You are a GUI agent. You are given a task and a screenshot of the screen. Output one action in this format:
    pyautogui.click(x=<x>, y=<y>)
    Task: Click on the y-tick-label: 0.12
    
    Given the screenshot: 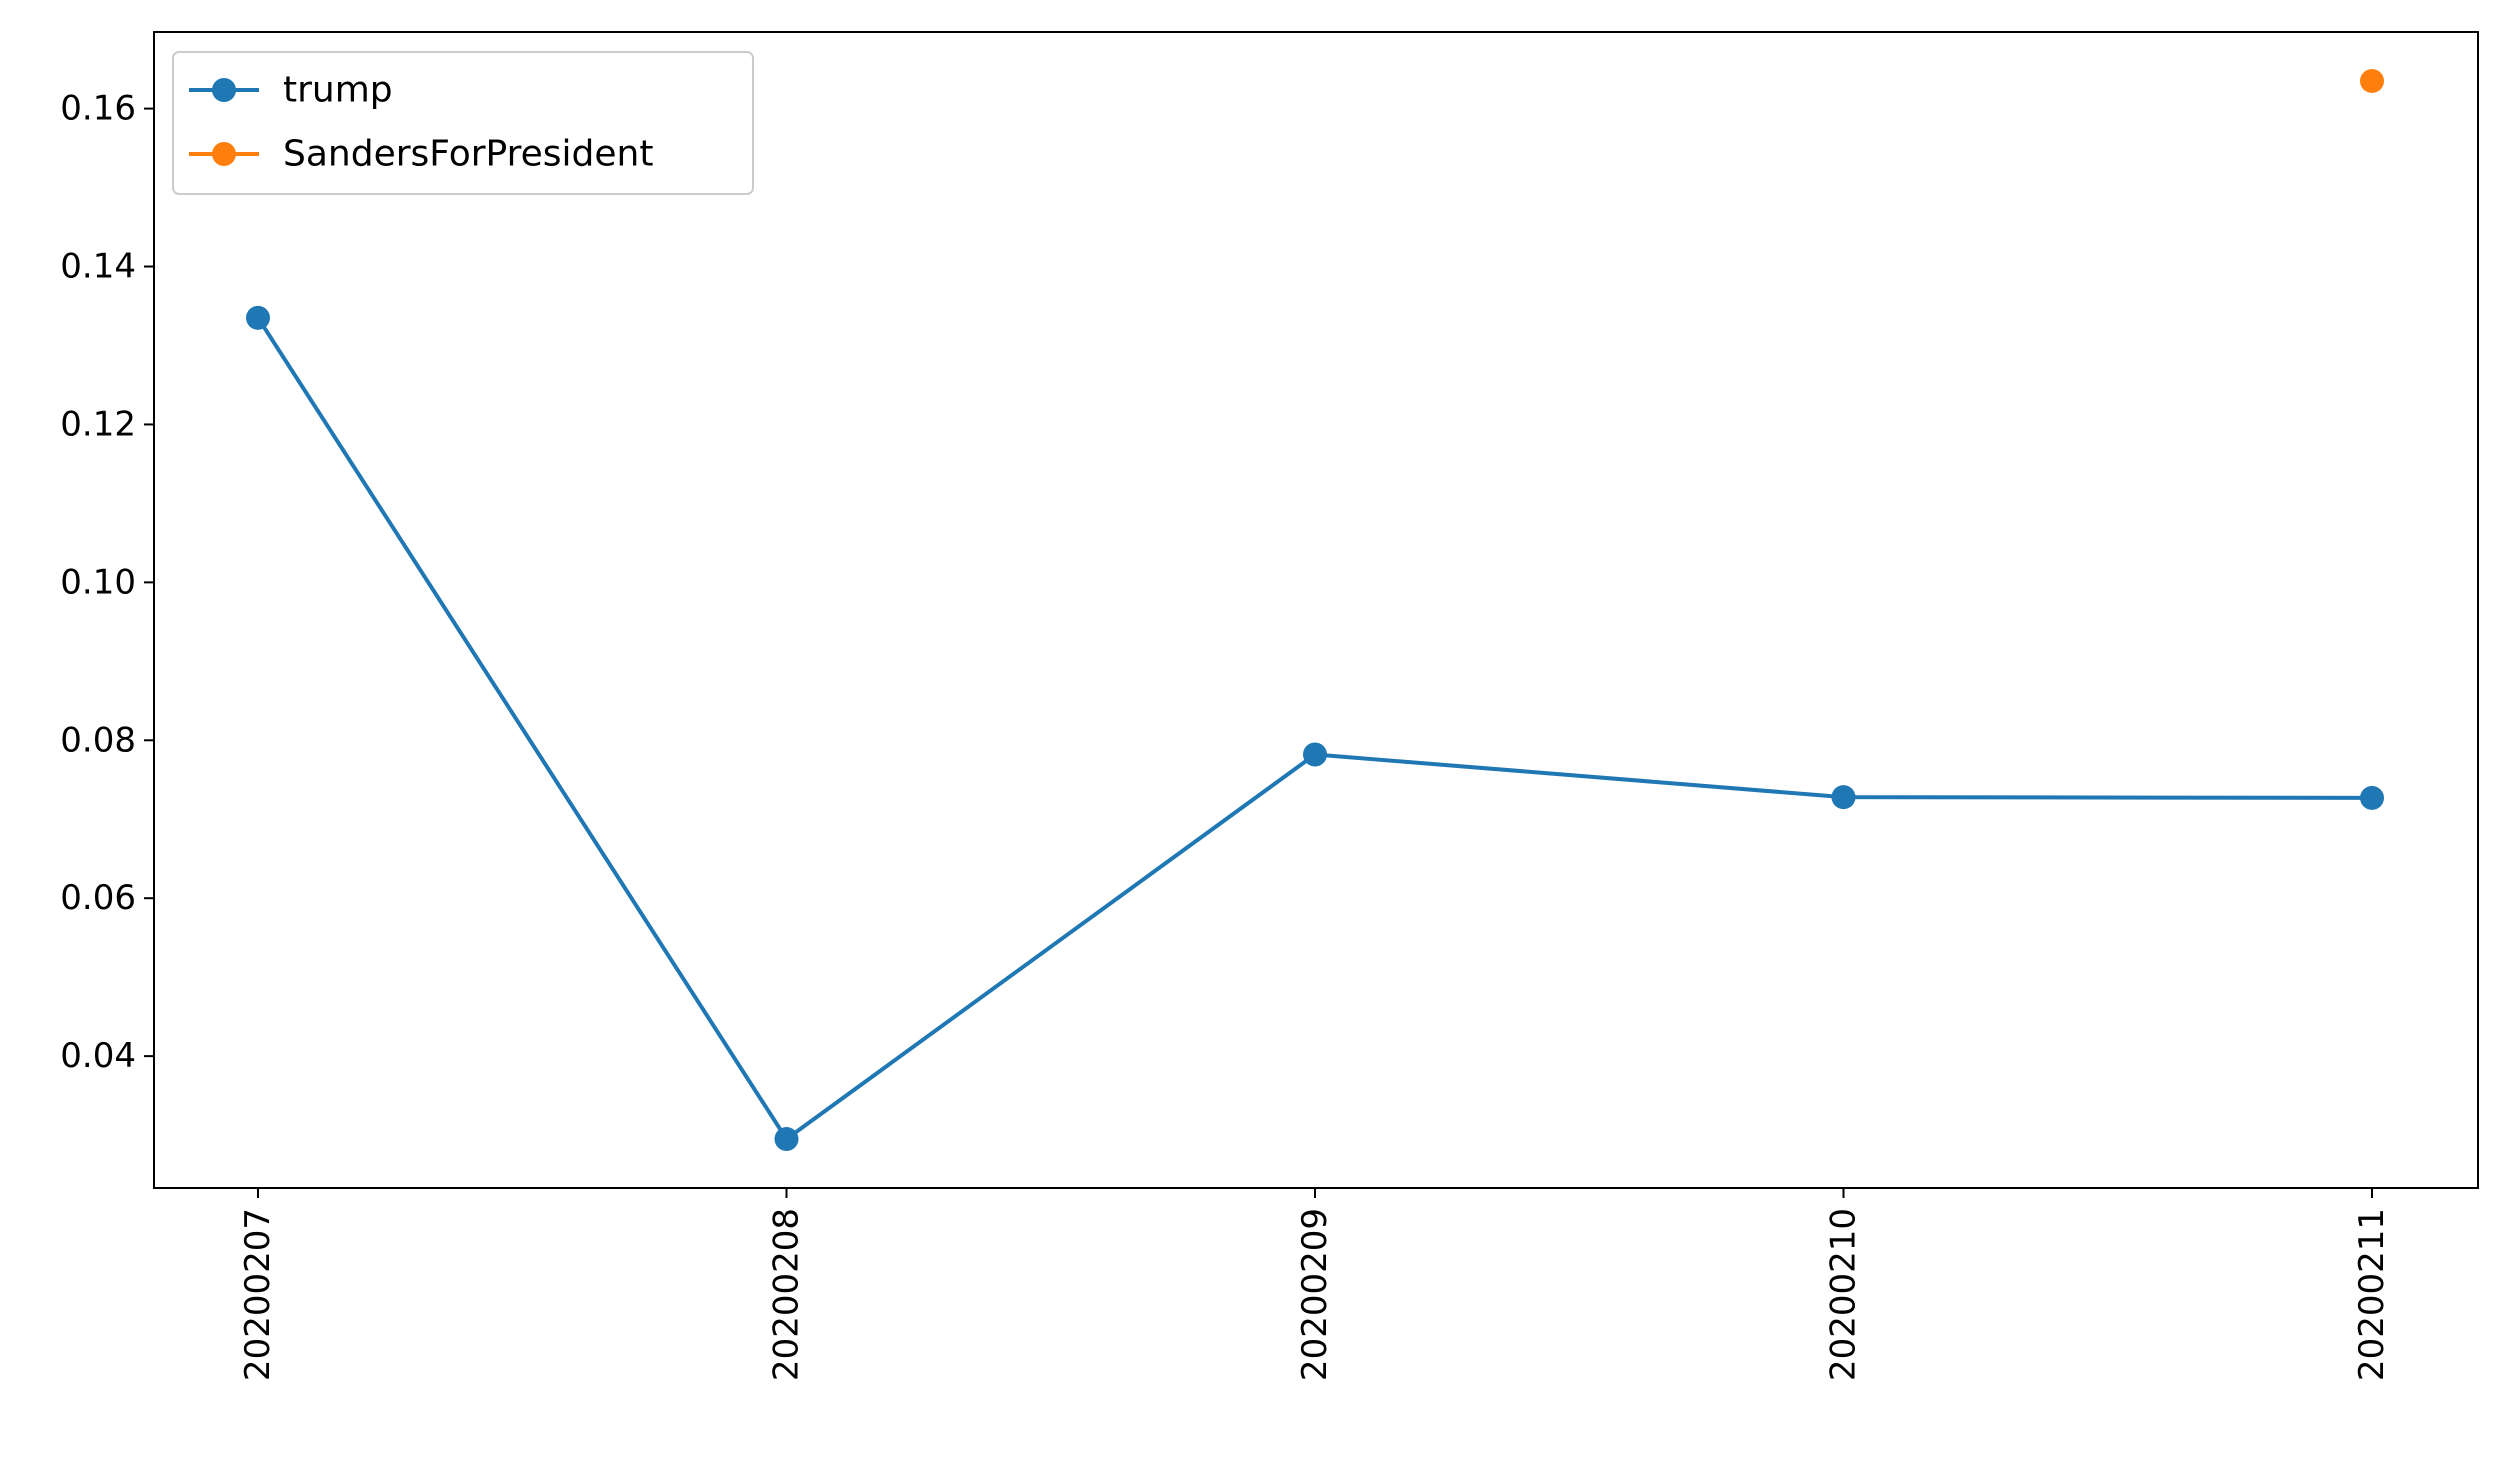 What is the action you would take?
    pyautogui.click(x=98, y=424)
    